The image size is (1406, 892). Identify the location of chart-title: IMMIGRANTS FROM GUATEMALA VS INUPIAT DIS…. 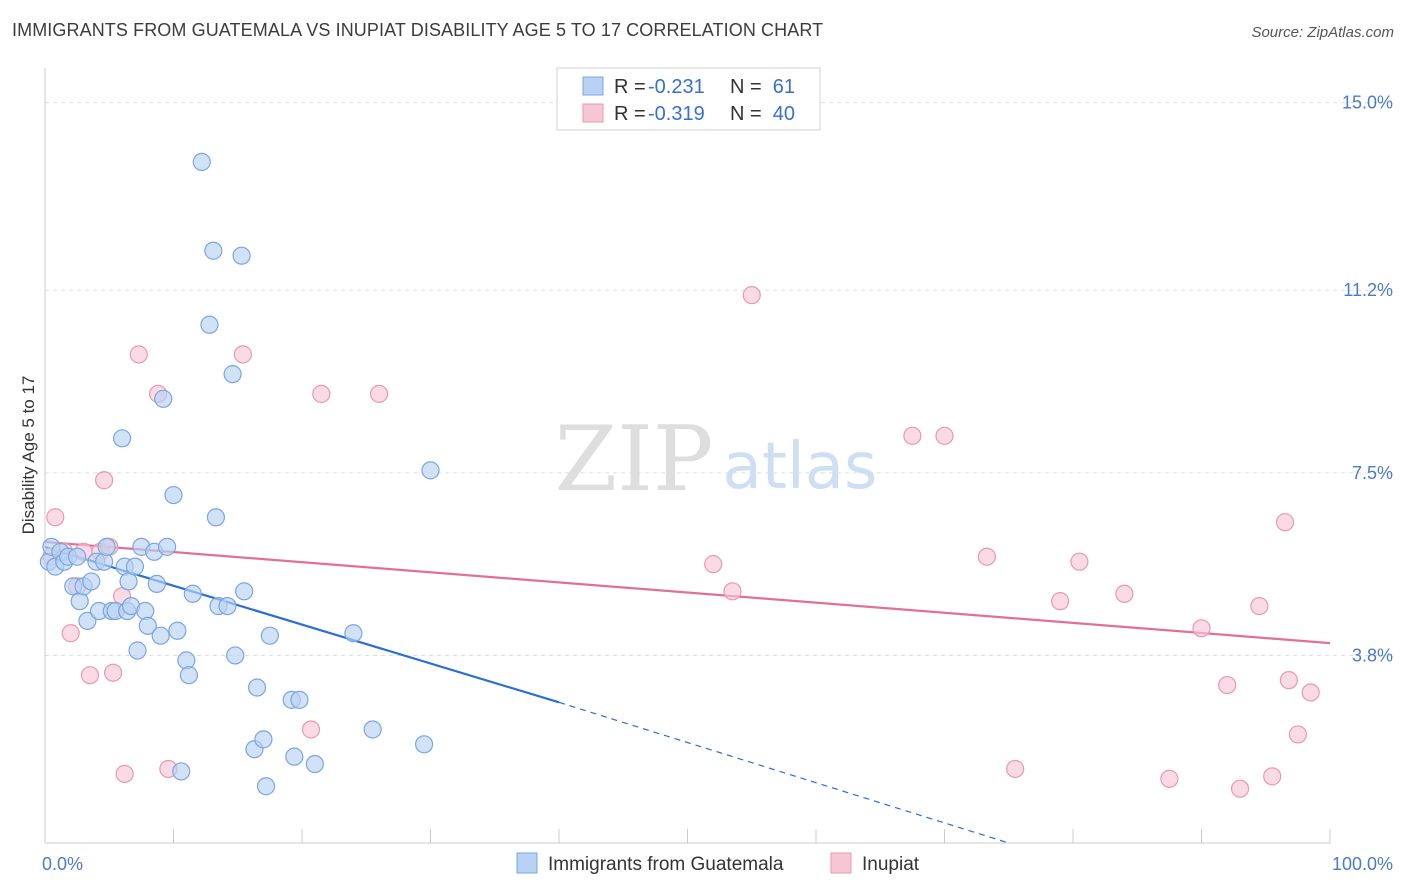
(418, 30).